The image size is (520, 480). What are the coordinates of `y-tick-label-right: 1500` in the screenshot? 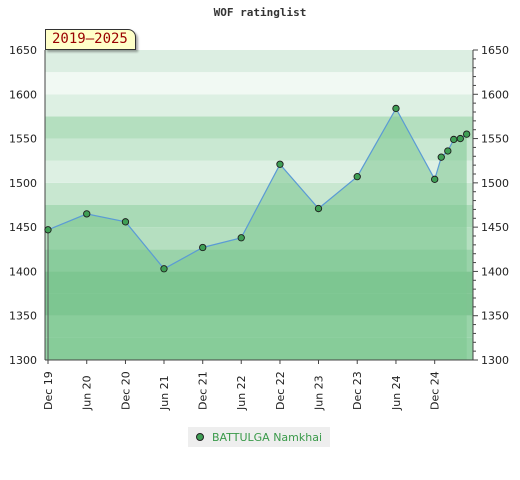 It's located at (495, 183).